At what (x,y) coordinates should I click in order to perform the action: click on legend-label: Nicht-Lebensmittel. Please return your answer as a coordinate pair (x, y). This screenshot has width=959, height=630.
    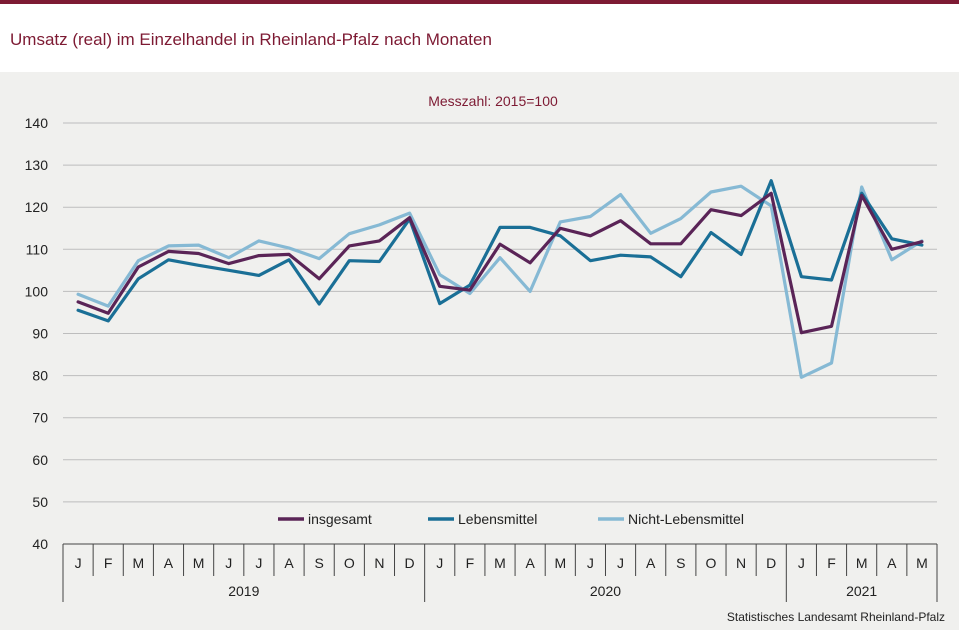
    Looking at the image, I should click on (686, 519).